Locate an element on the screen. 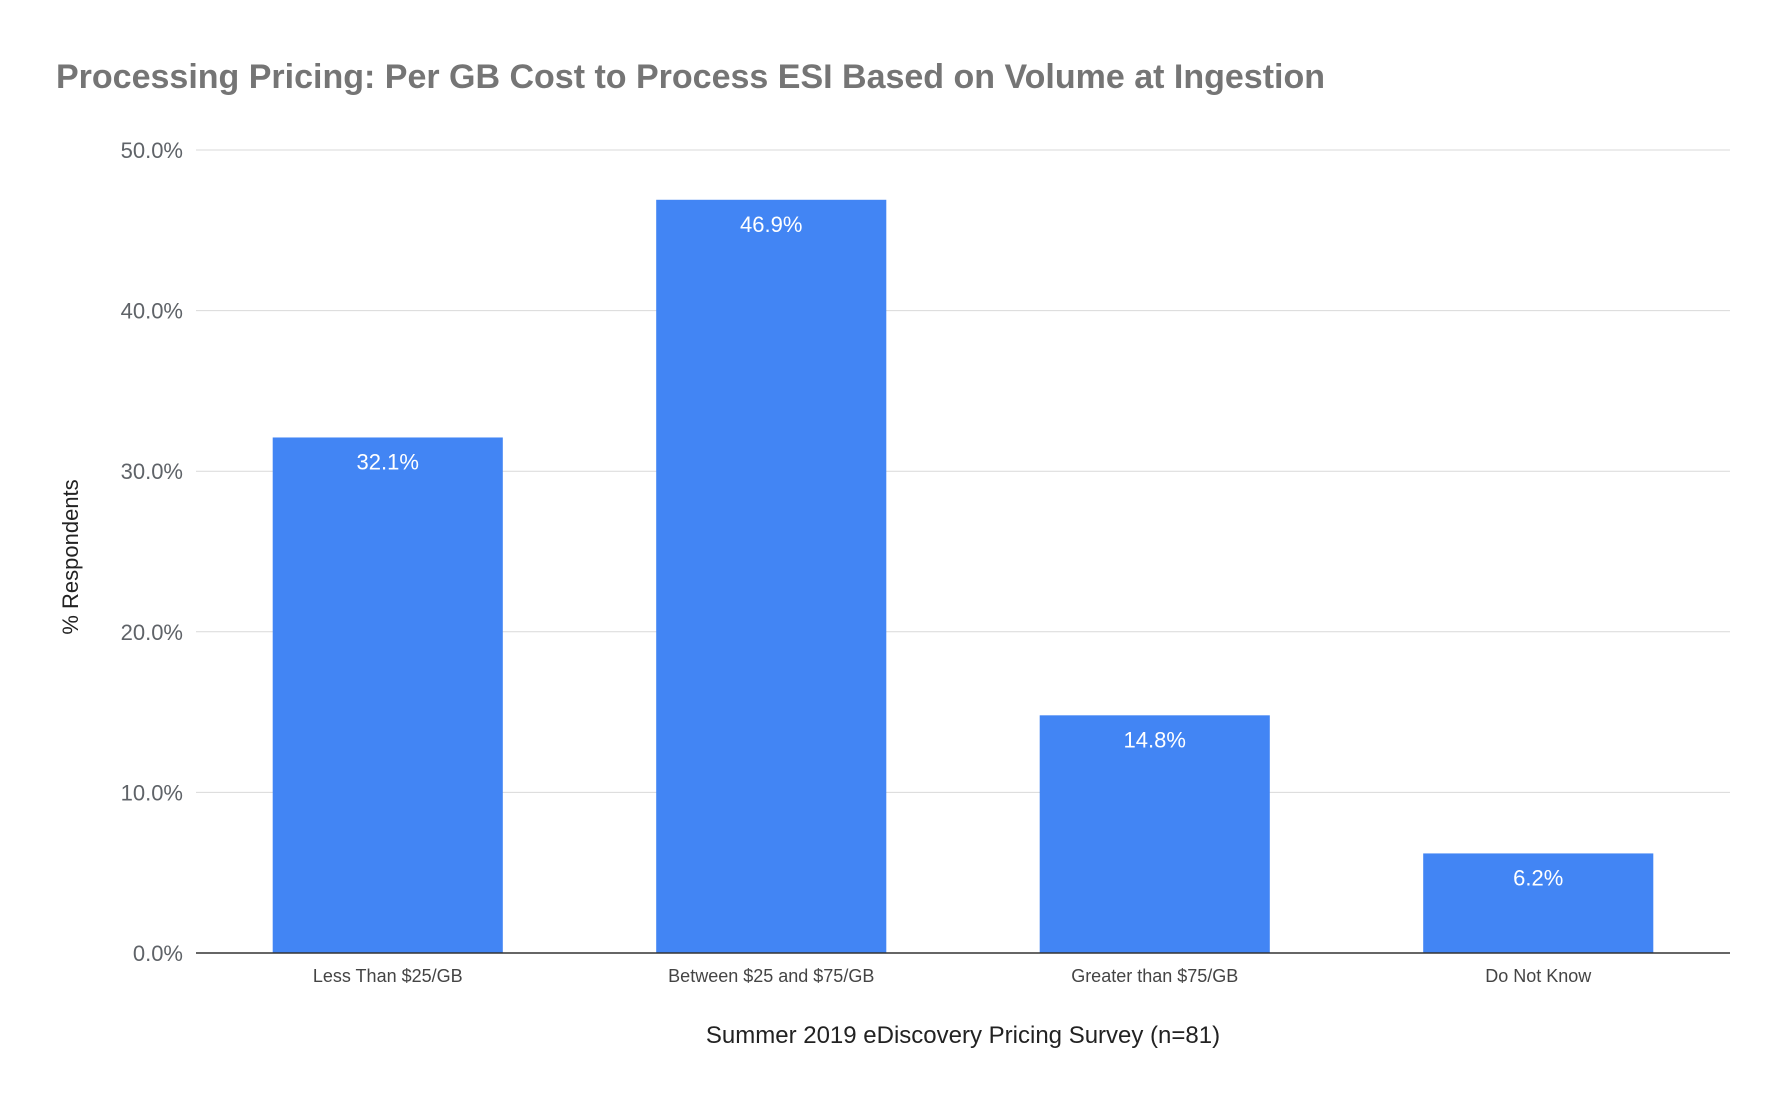 The image size is (1778, 1100). y-tick-label: 20.0% is located at coordinates (152, 632).